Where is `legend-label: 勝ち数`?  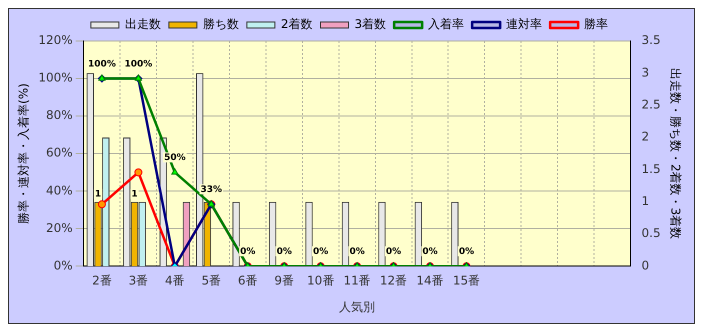
legend-label: 勝ち数 is located at coordinates (220, 24).